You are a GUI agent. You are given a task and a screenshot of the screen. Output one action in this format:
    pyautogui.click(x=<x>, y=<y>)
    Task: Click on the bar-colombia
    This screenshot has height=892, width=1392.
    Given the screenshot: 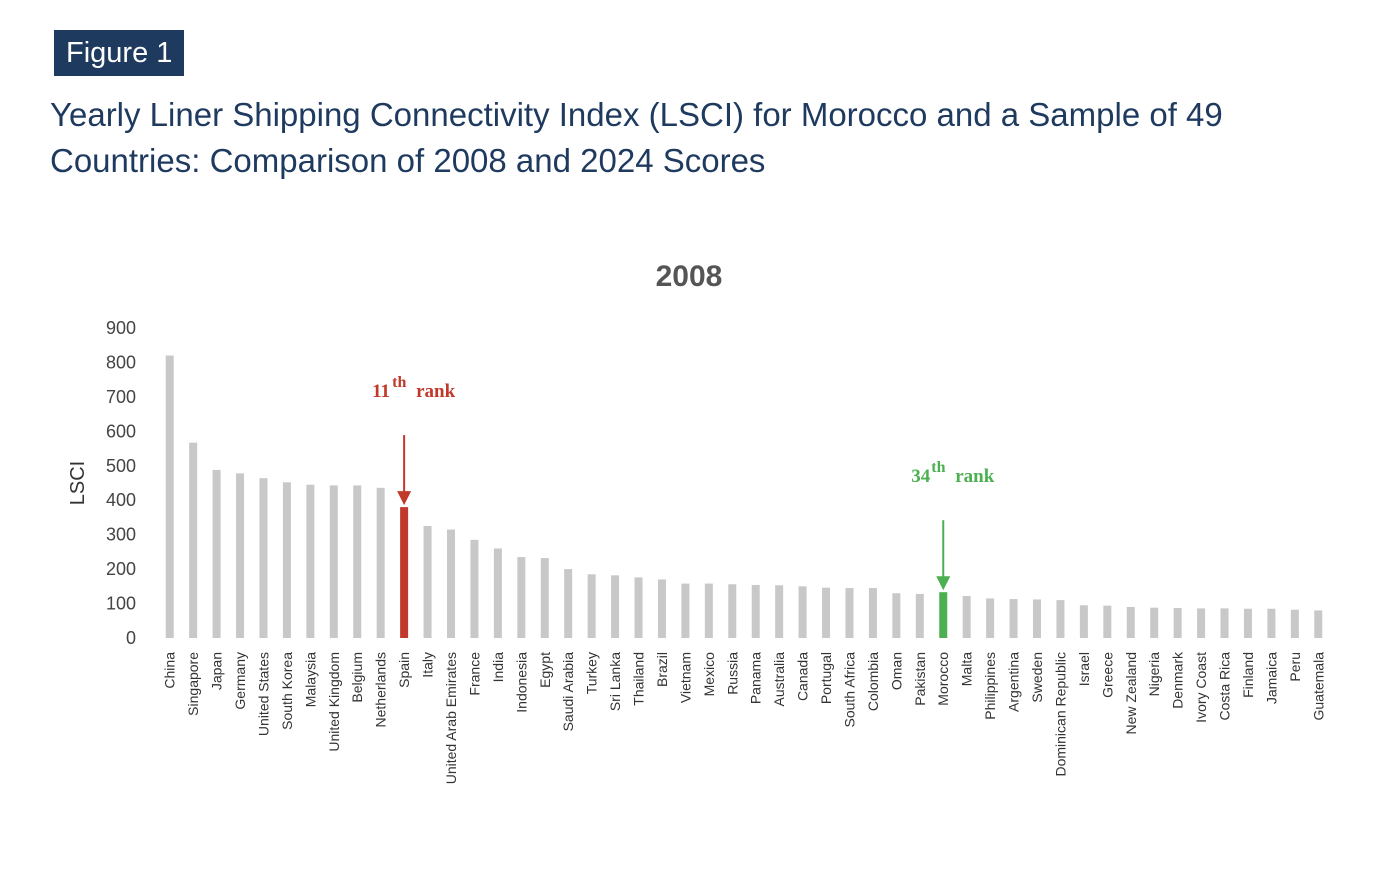 What is the action you would take?
    pyautogui.click(x=872, y=613)
    